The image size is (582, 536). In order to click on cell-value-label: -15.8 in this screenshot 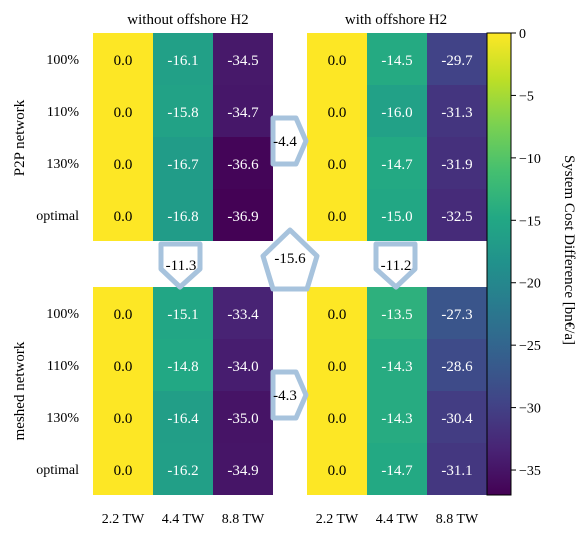, I will do `click(182, 113)`.